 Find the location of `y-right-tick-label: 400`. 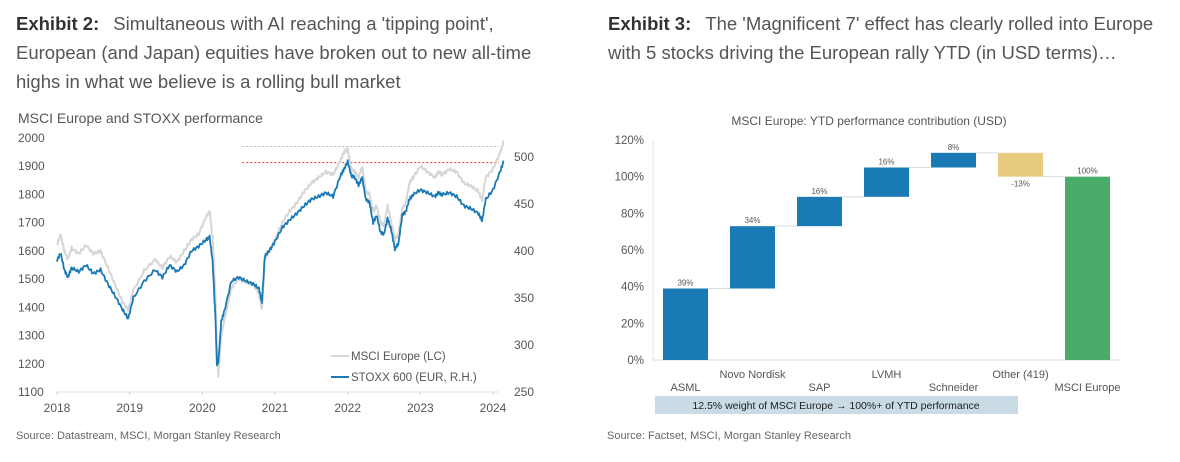

y-right-tick-label: 400 is located at coordinates (524, 251).